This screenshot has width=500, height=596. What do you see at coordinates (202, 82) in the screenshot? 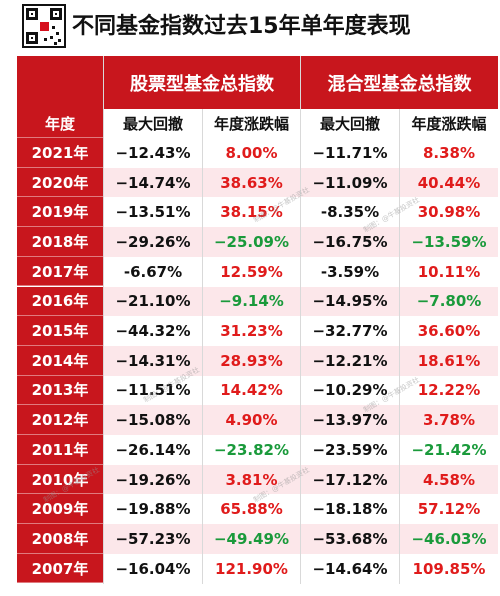
I see `stock-index-header: 股票型基金总指数` at bounding box center [202, 82].